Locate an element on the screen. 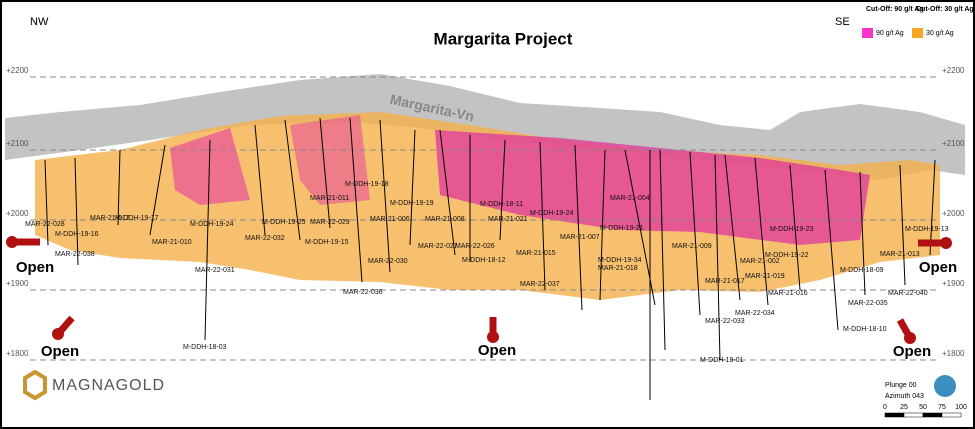 The image size is (975, 429). hole-label: M-DDH-19-25 is located at coordinates (284, 222).